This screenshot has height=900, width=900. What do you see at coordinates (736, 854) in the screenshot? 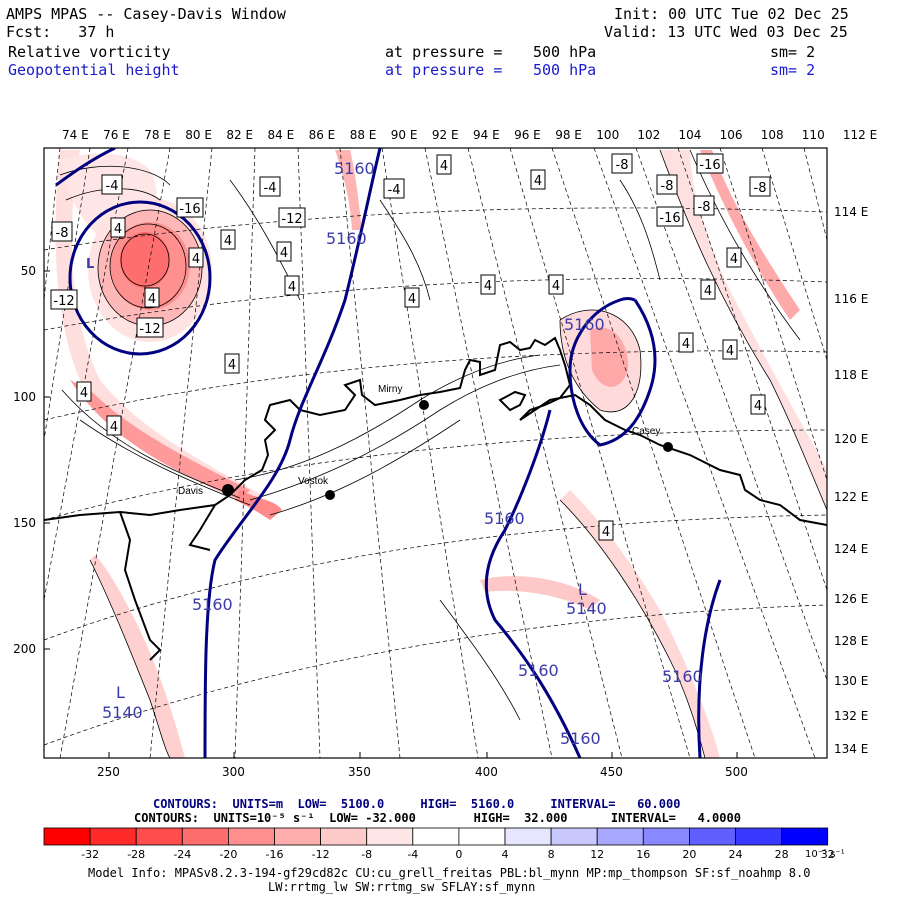
I see `colorbar-label: 24` at bounding box center [736, 854].